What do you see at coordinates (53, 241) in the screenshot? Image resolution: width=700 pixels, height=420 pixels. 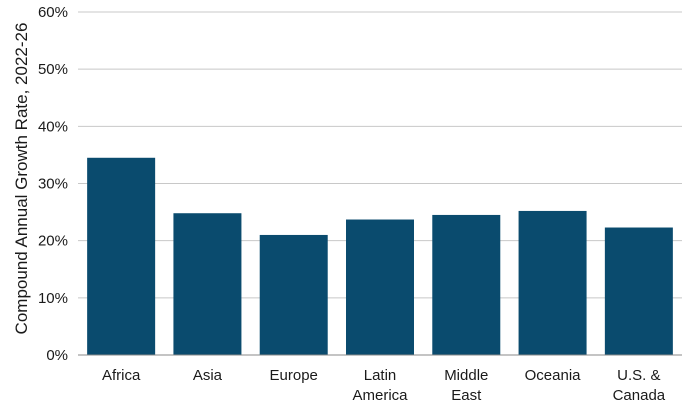 I see `y-tick-label: 20%` at bounding box center [53, 241].